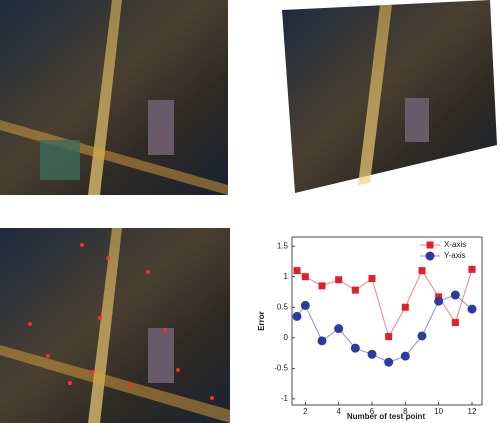 The height and width of the screenshot is (423, 500). Describe the element at coordinates (438, 411) in the screenshot. I see `x-tick-label: 10` at that location.